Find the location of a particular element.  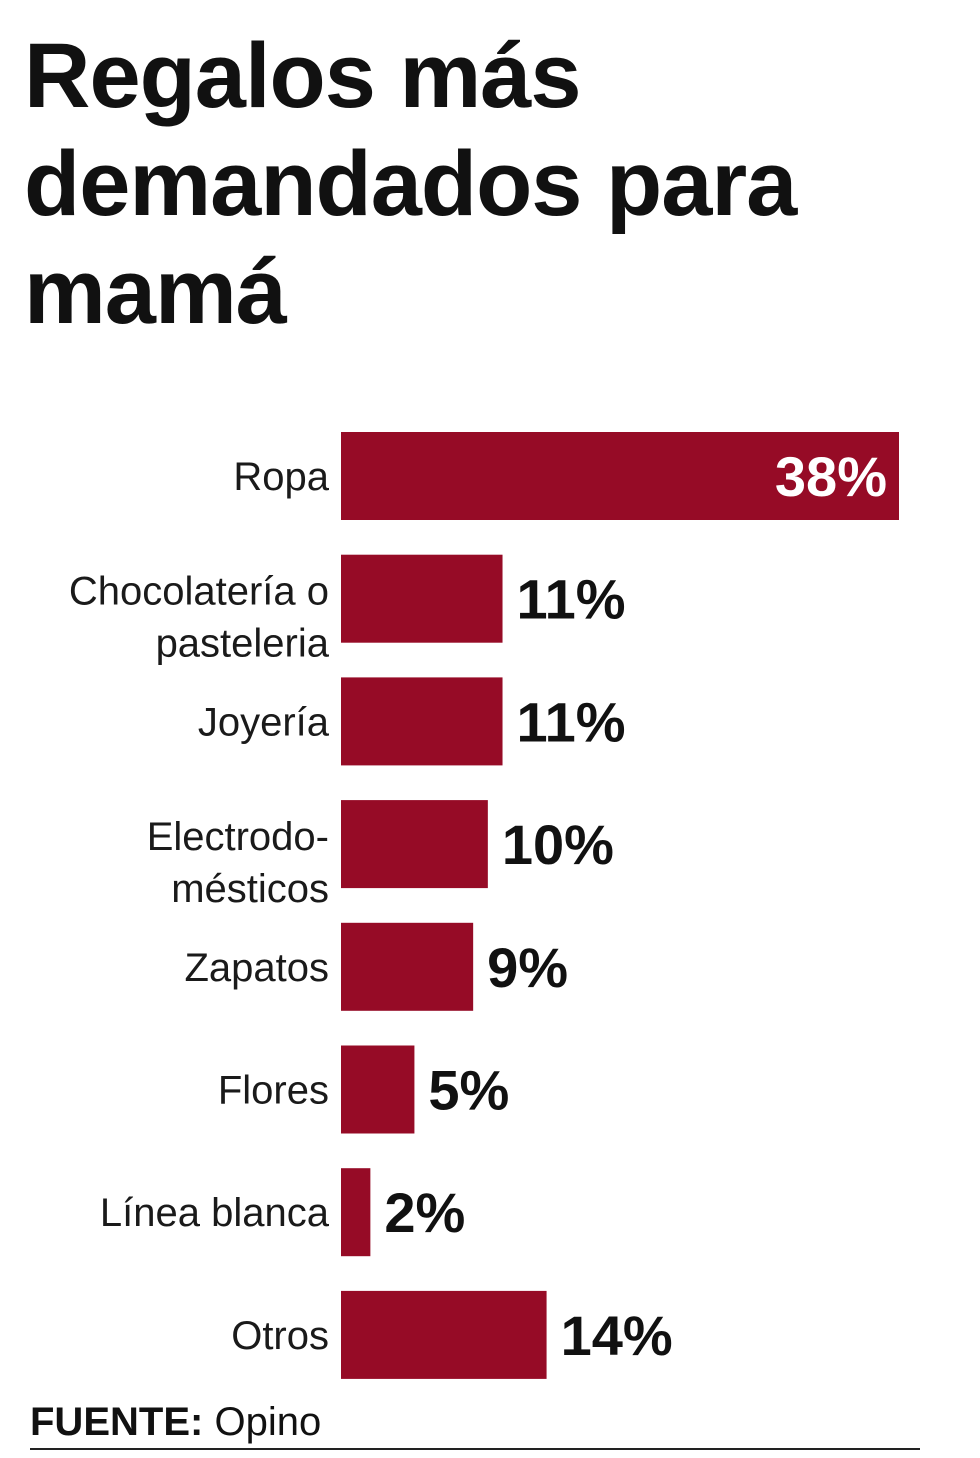

bar-electrodo-mesticos is located at coordinates (414, 844).